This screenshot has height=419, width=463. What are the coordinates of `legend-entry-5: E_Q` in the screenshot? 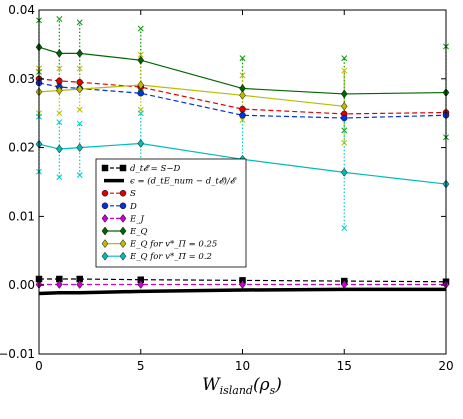 It's located at (124, 231).